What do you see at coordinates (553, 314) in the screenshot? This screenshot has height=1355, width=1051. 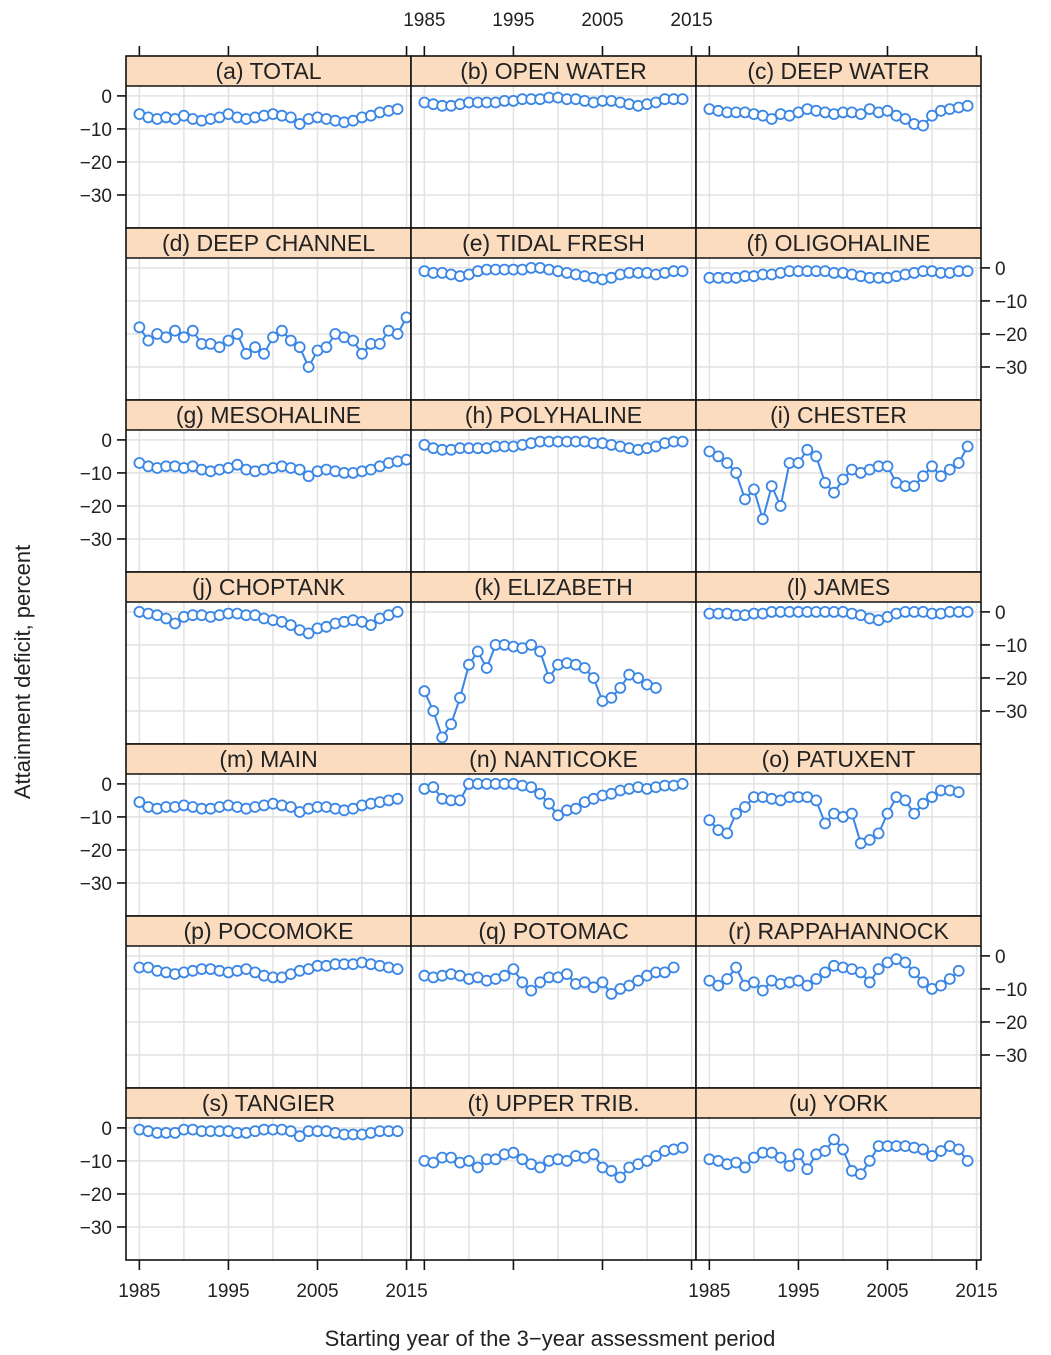 I see `panel: (e) TIDAL FRESH` at bounding box center [553, 314].